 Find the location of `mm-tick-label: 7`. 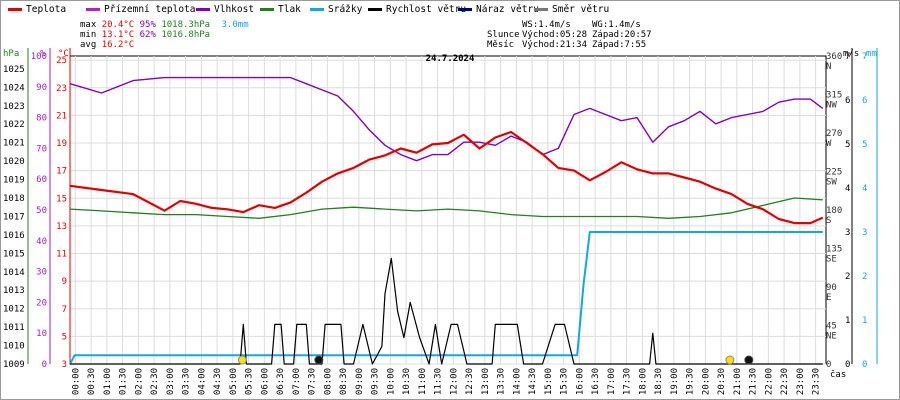

mm-tick-label: 7 is located at coordinates (864, 57).